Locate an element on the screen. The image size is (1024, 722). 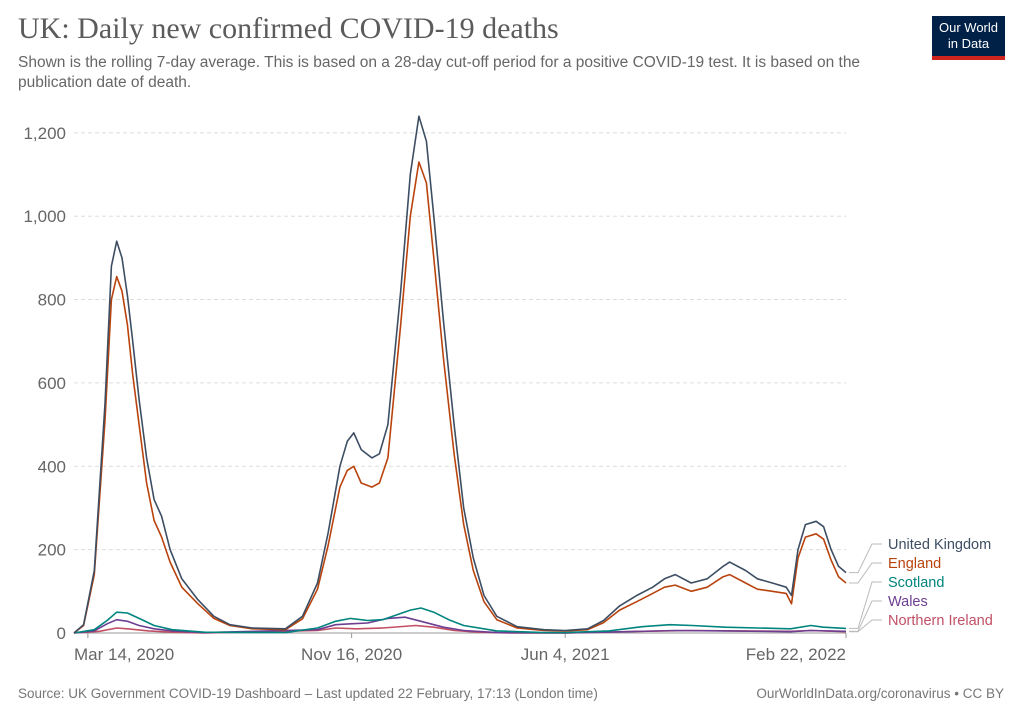
credit-link: OurWorldInData.org/coronavirus • CC BY is located at coordinates (880, 693).